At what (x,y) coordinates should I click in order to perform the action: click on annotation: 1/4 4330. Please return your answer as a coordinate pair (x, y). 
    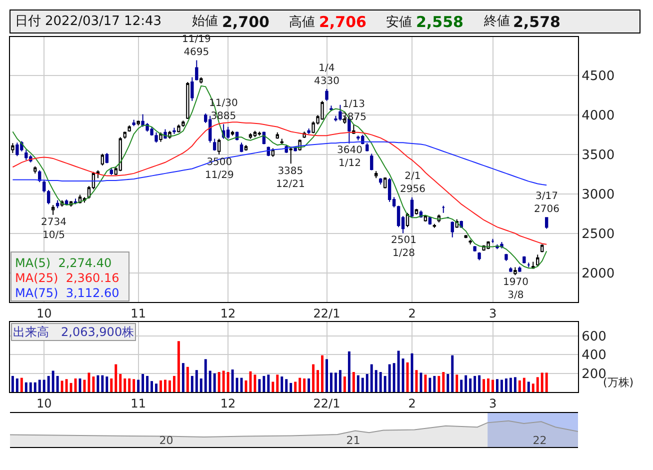
    Looking at the image, I should click on (327, 75).